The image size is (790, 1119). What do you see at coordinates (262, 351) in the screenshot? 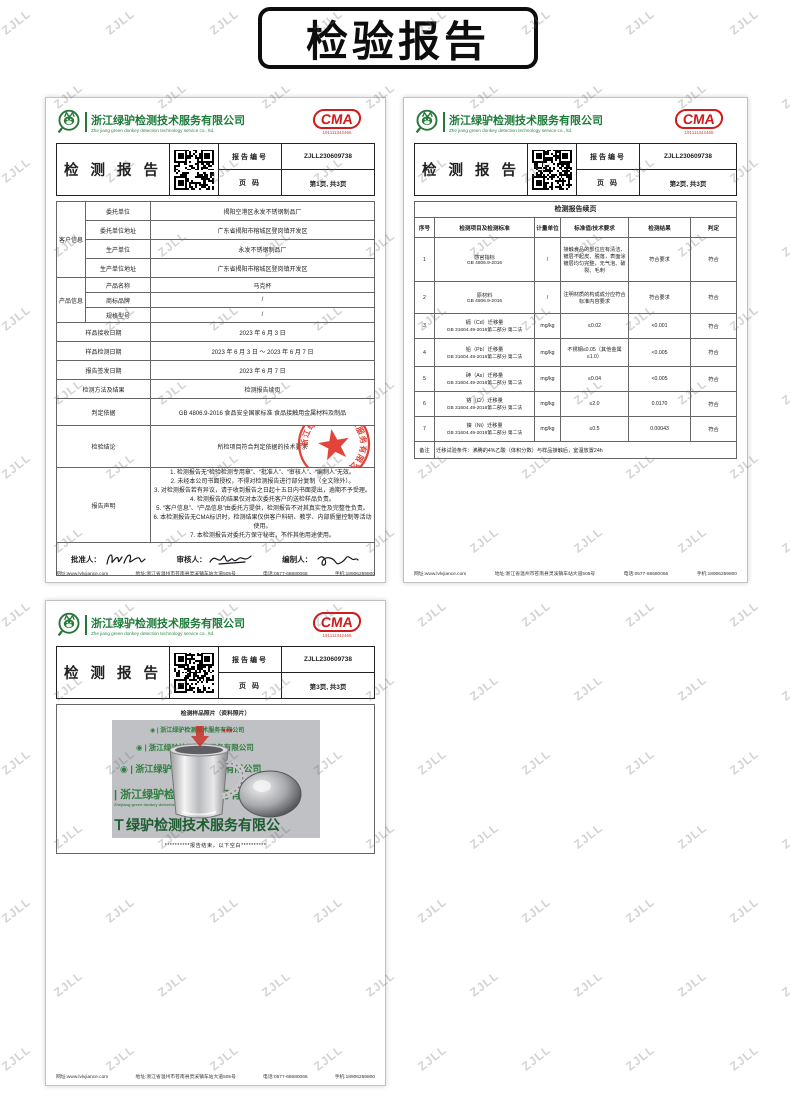
I see `field-value: 2023 年 6 月 3 日 ～ 2023 年 6 月 7 日` at bounding box center [262, 351].